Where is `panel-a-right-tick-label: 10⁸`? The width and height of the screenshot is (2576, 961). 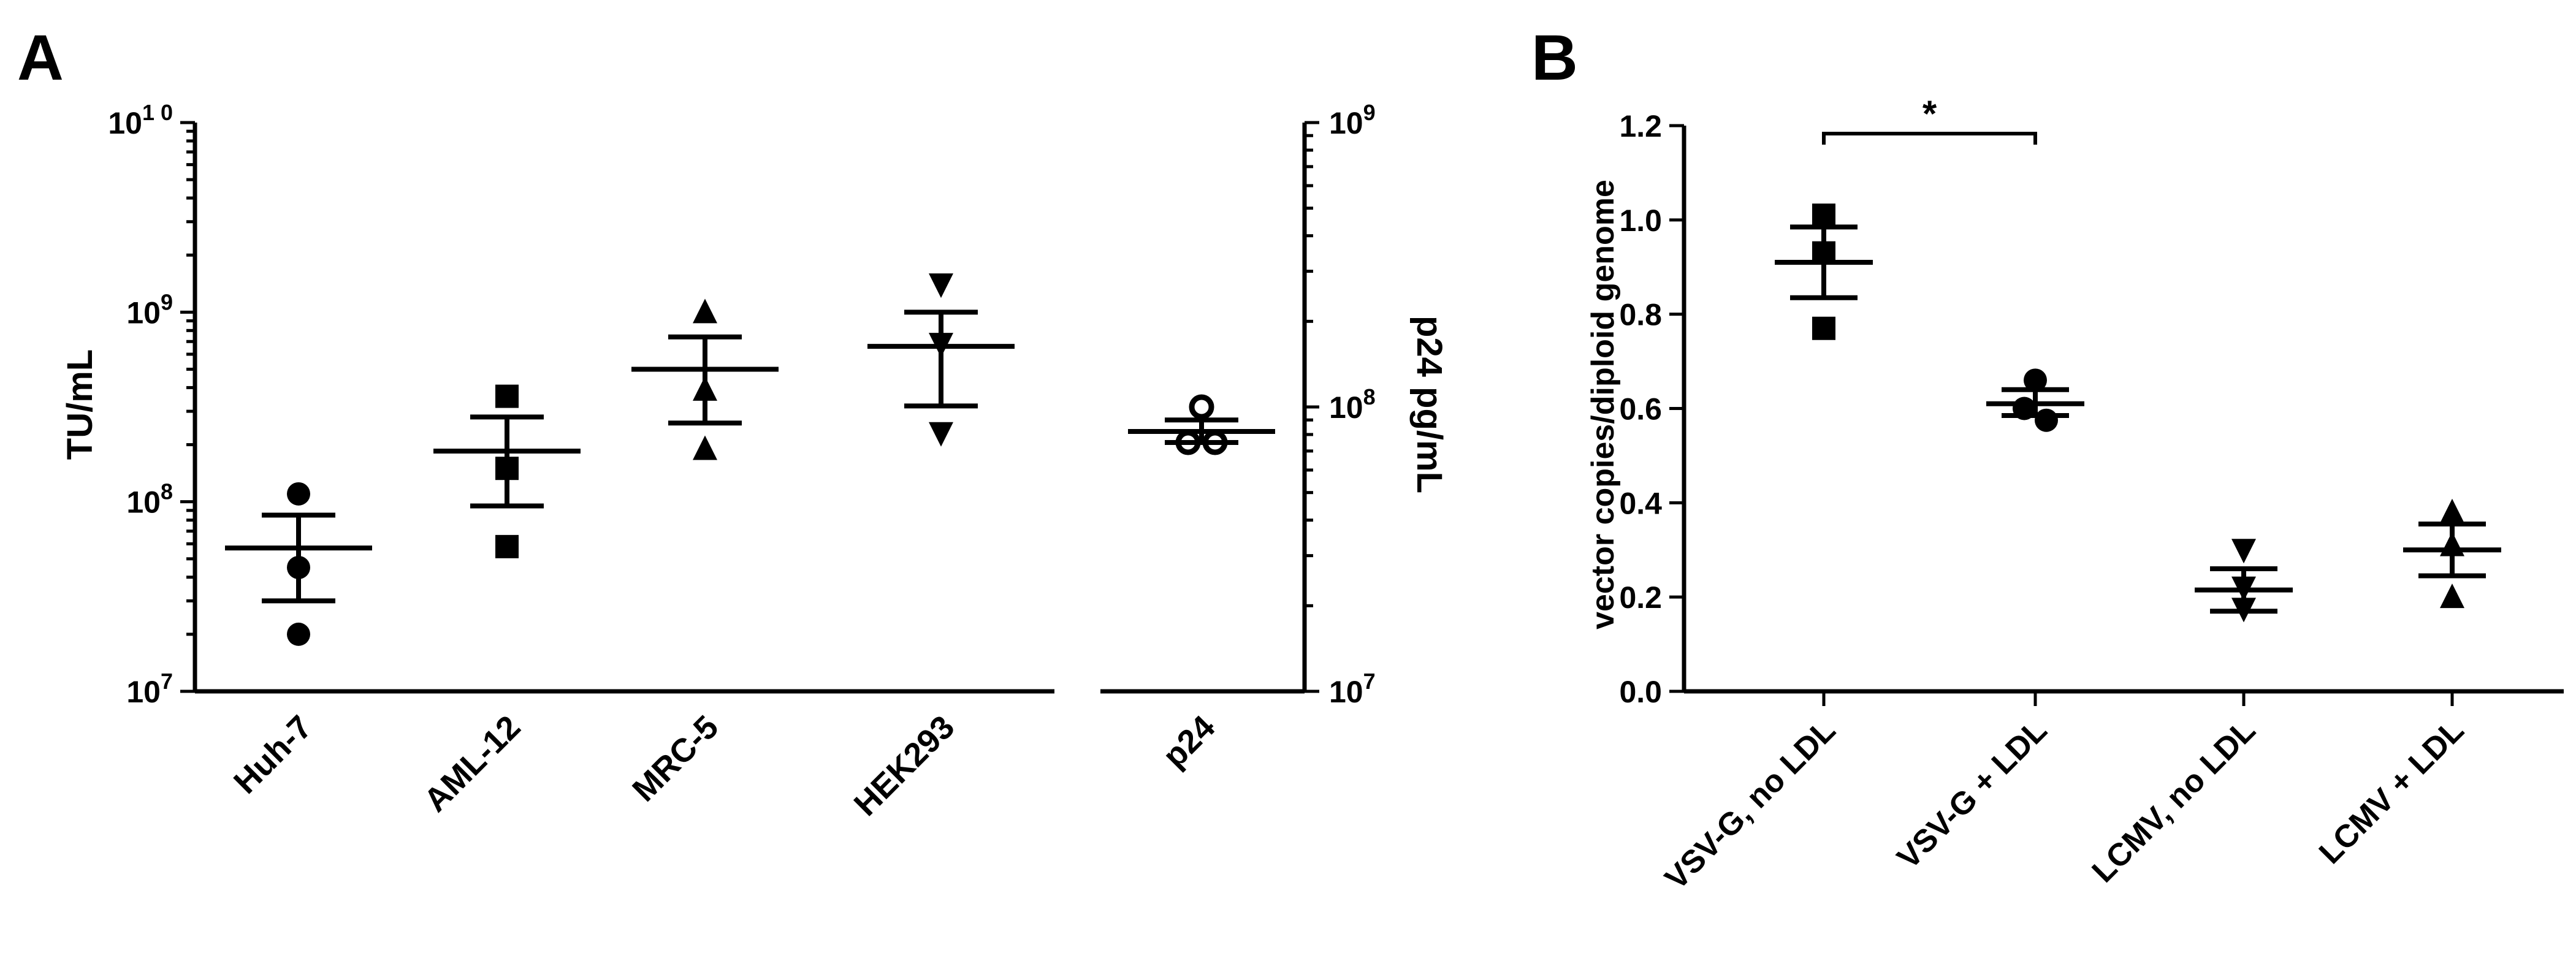 panel-a-right-tick-label: 10⁸ is located at coordinates (1352, 404).